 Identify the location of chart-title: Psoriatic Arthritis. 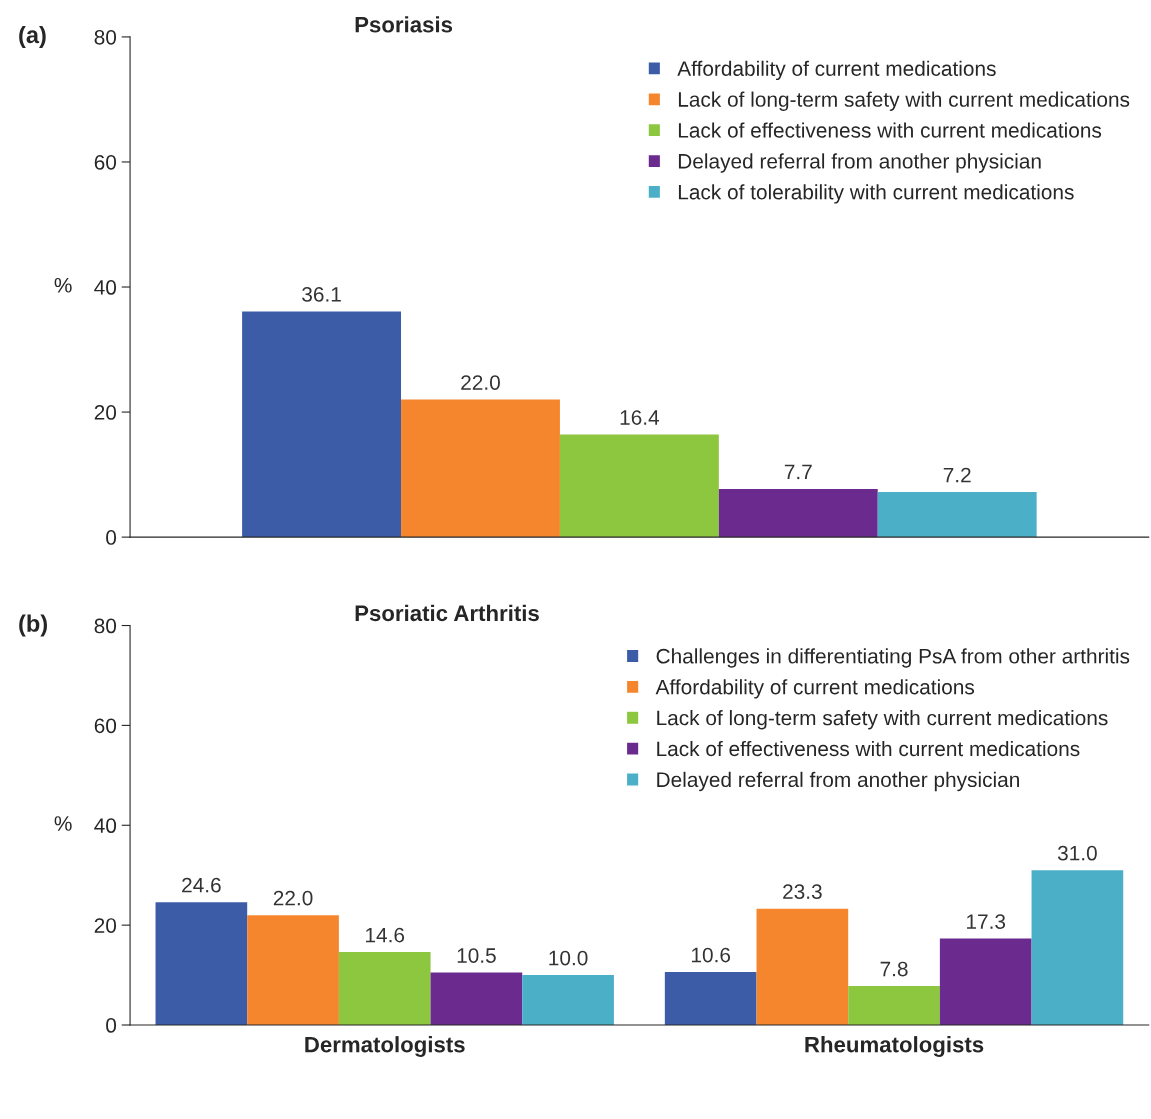
(447, 613).